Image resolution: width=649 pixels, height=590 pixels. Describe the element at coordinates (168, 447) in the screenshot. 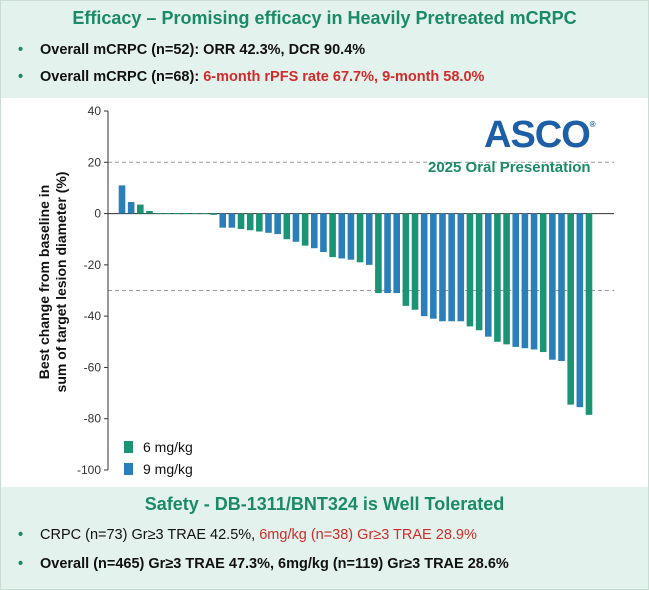

I see `legend-label: 6 mg/kg` at that location.